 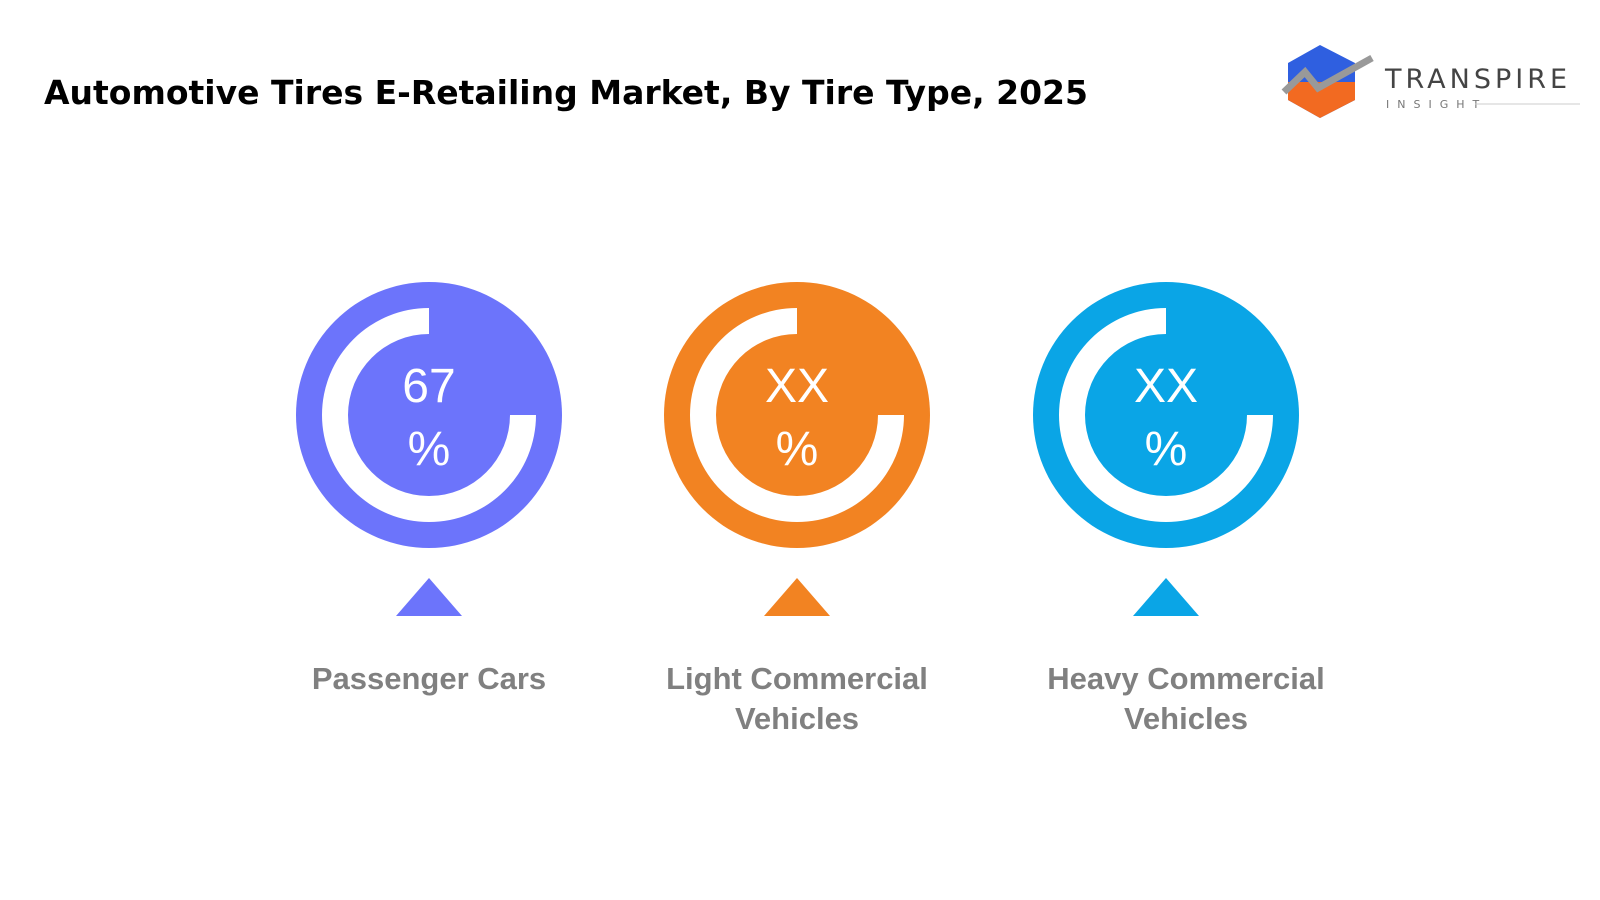 I want to click on logo: TRANSPIRE INSIGHT, so click(x=1430, y=81).